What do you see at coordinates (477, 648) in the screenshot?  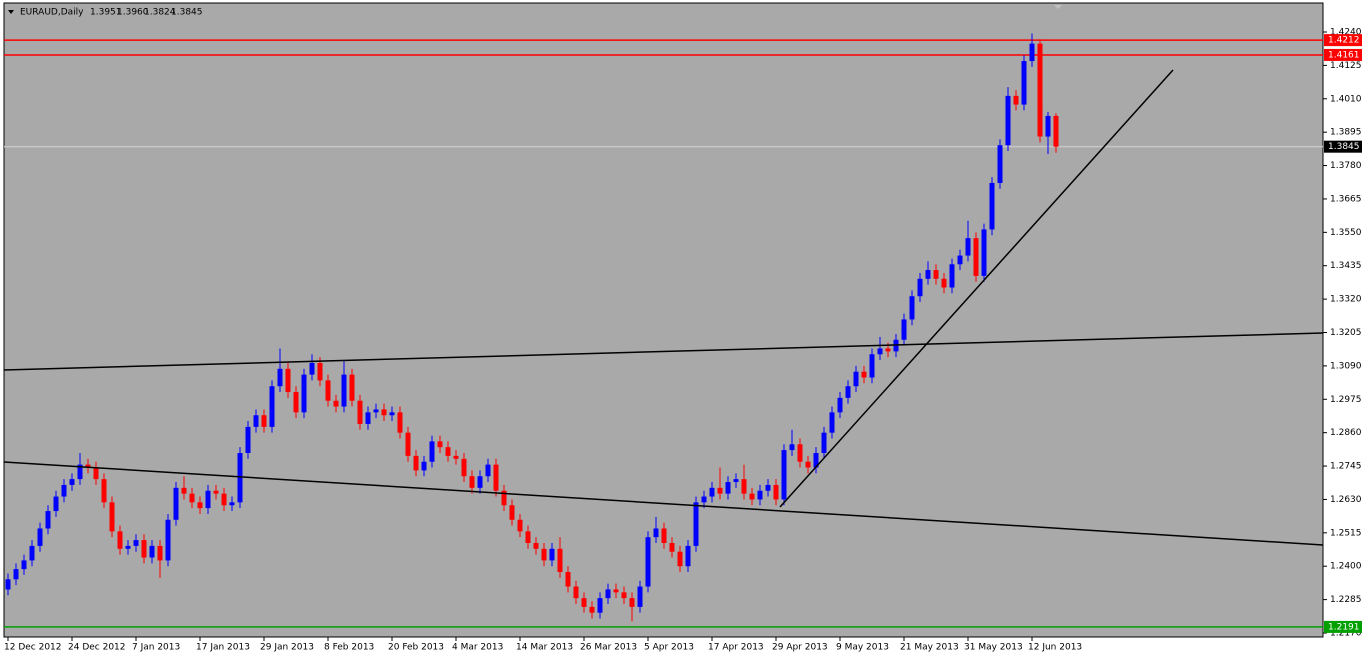 I see `x-tick-label: 4 Mar 2013` at bounding box center [477, 648].